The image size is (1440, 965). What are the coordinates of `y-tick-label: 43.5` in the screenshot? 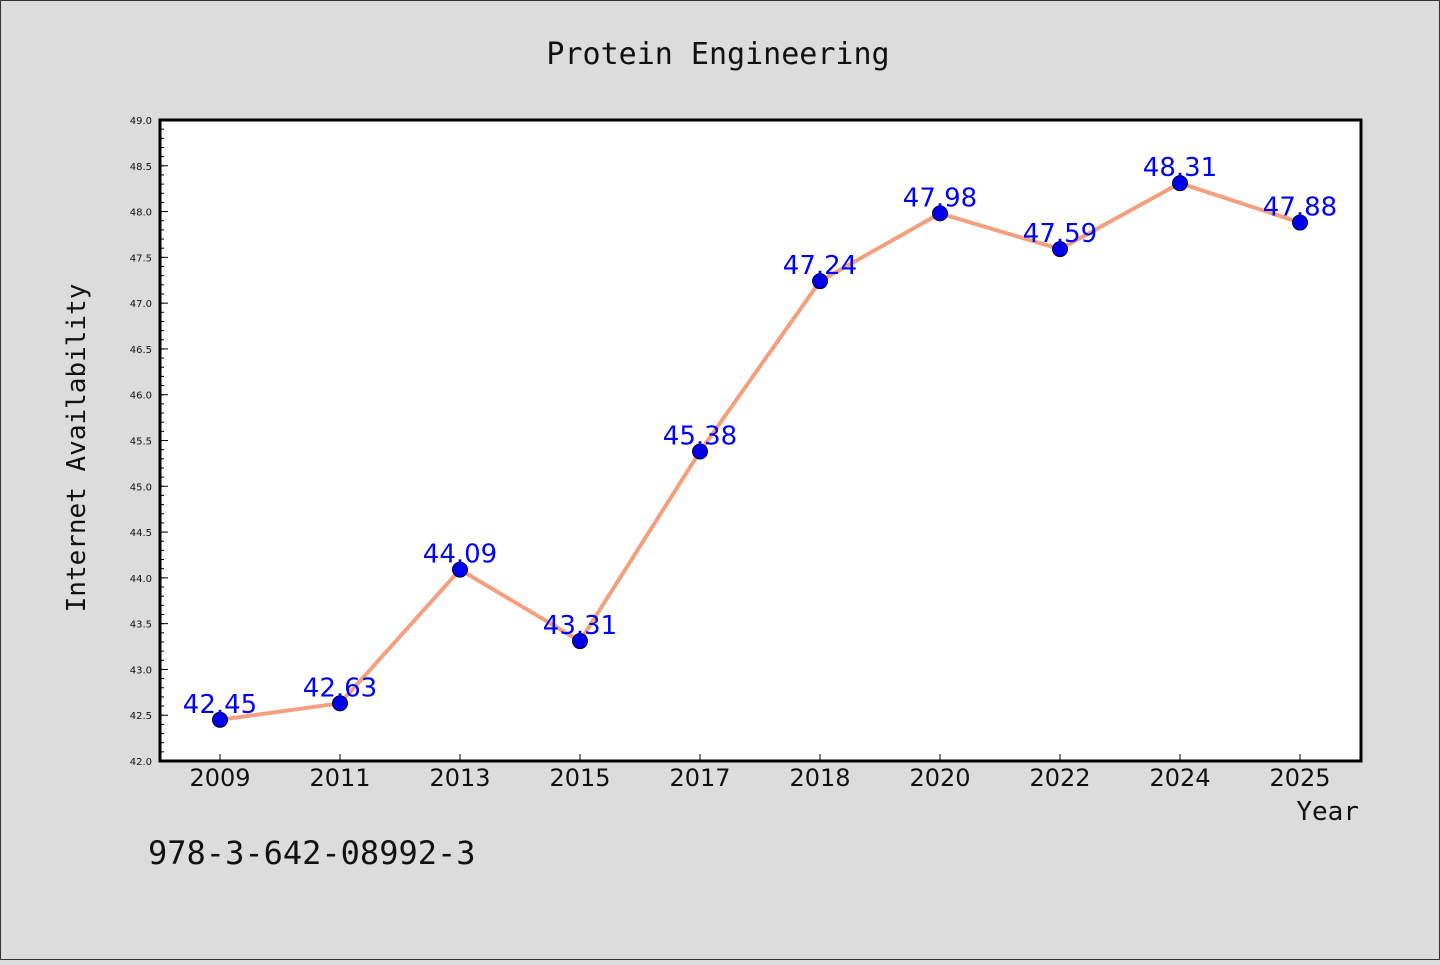 It's located at (141, 625).